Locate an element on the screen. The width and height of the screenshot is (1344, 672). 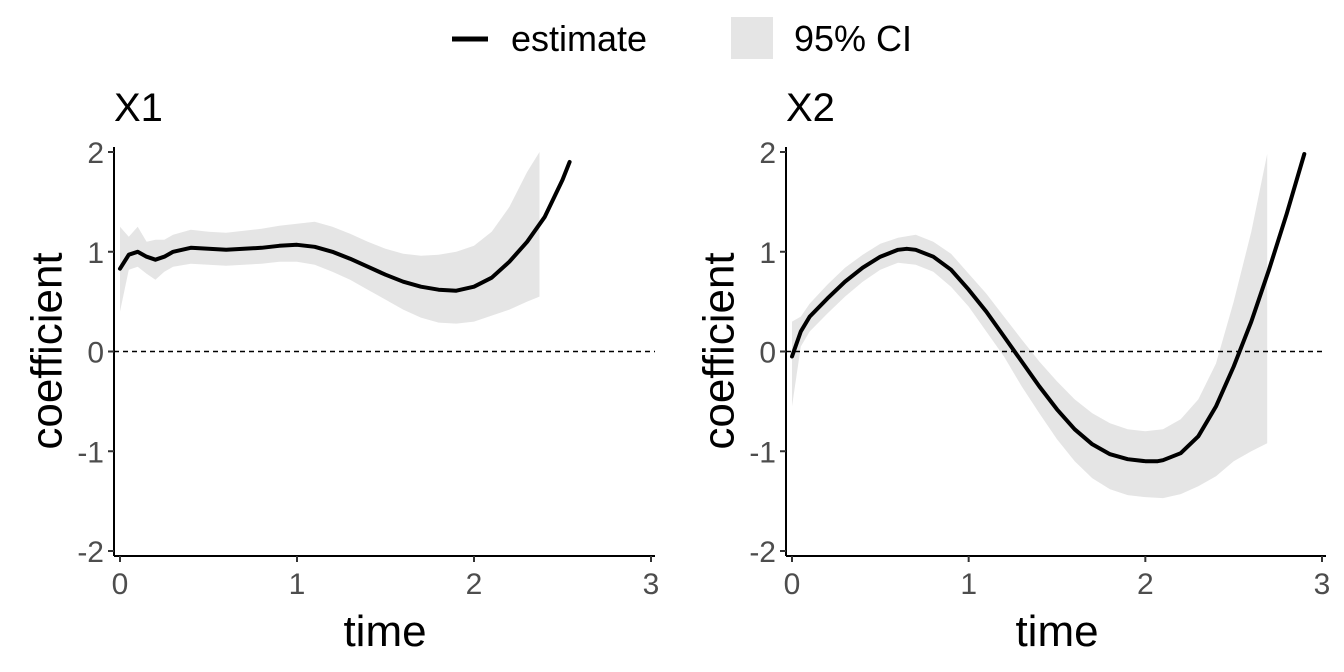
legend-estimate-label: estimate is located at coordinates (579, 38).